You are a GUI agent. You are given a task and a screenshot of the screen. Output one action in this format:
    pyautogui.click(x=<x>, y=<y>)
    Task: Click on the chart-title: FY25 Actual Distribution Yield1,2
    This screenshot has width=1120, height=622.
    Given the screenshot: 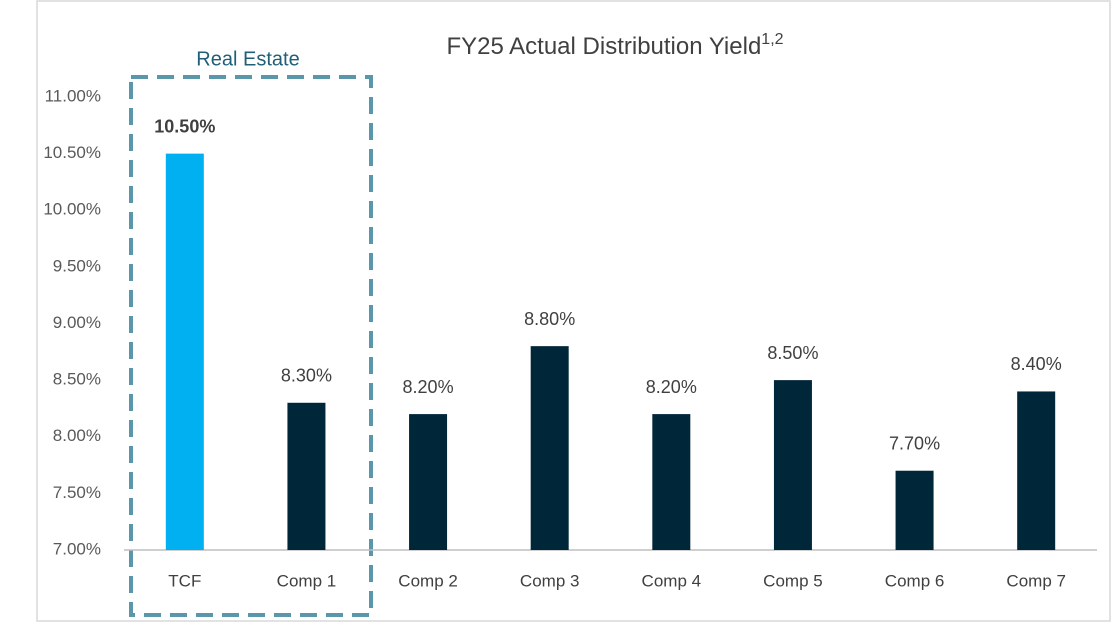 What is the action you would take?
    pyautogui.click(x=614, y=45)
    